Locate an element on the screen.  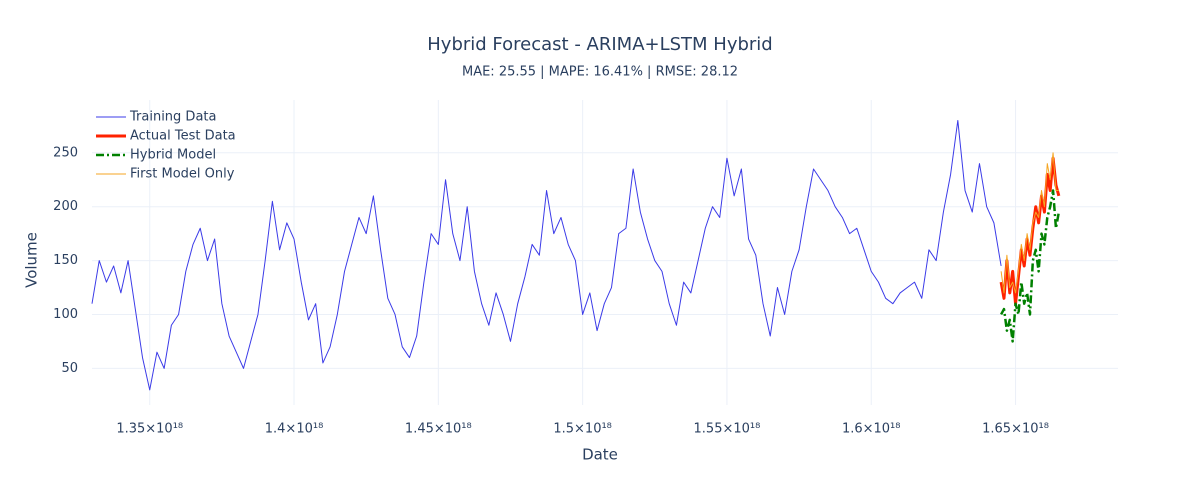
chart-title: Hybrid Forecast - ARIMA+LSTM Hybrid is located at coordinates (599, 44).